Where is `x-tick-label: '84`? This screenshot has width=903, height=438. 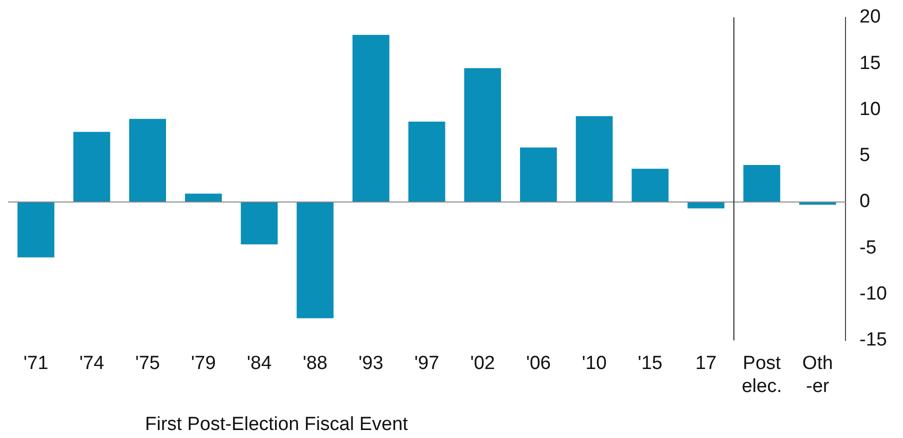 x-tick-label: '84 is located at coordinates (259, 363).